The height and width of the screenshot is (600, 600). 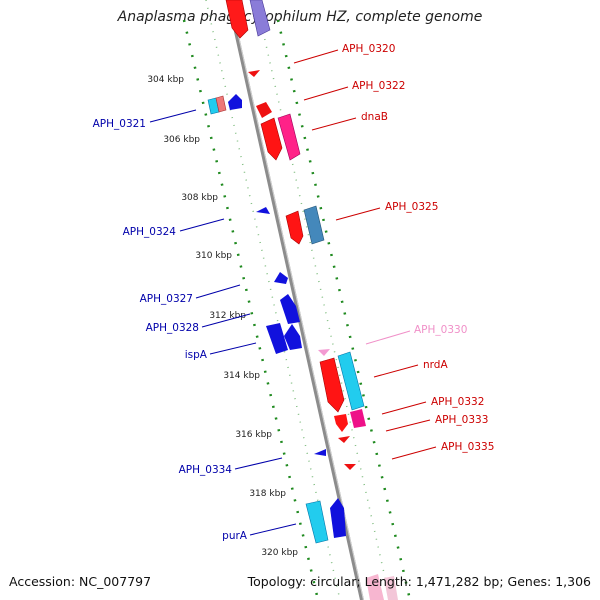 What do you see at coordinates (199, 198) in the screenshot?
I see `kbp-tick-label: 308 kbp` at bounding box center [199, 198].